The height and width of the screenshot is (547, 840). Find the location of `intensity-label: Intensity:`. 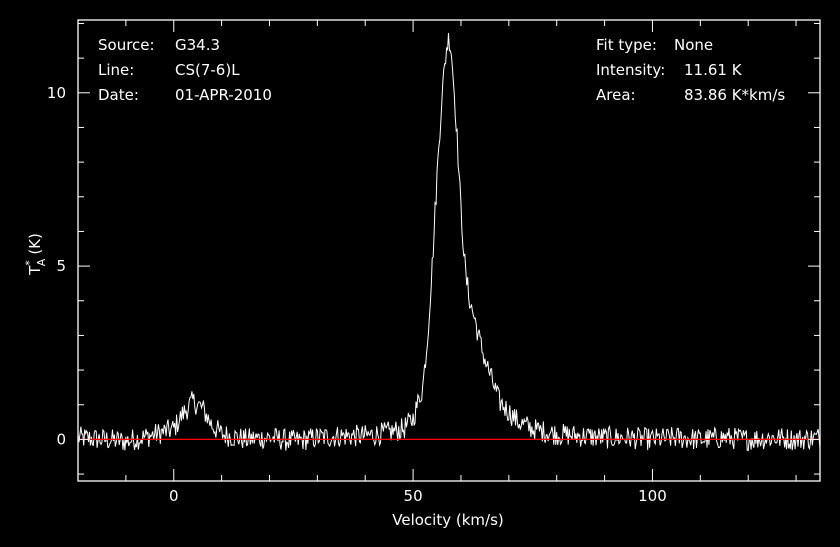

intensity-label: Intensity: is located at coordinates (631, 70).